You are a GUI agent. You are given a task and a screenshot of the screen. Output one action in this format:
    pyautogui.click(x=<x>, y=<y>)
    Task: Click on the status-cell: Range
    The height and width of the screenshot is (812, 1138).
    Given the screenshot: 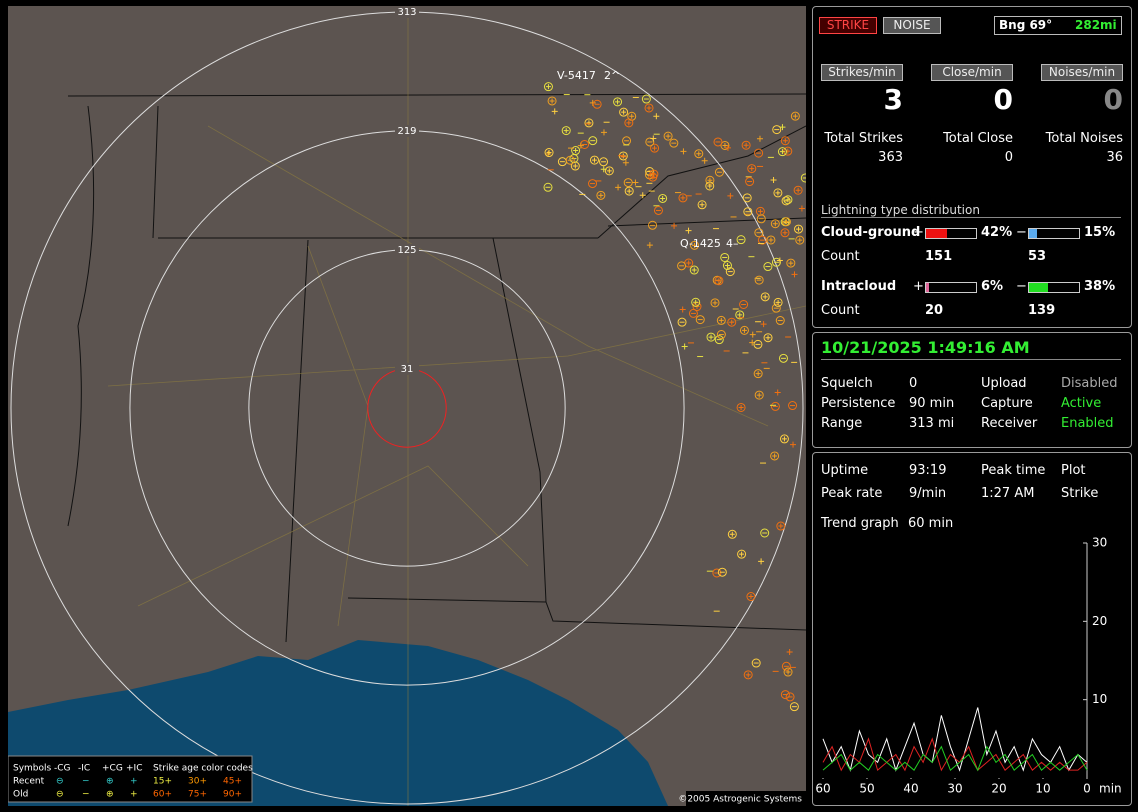 What is the action you would take?
    pyautogui.click(x=842, y=423)
    